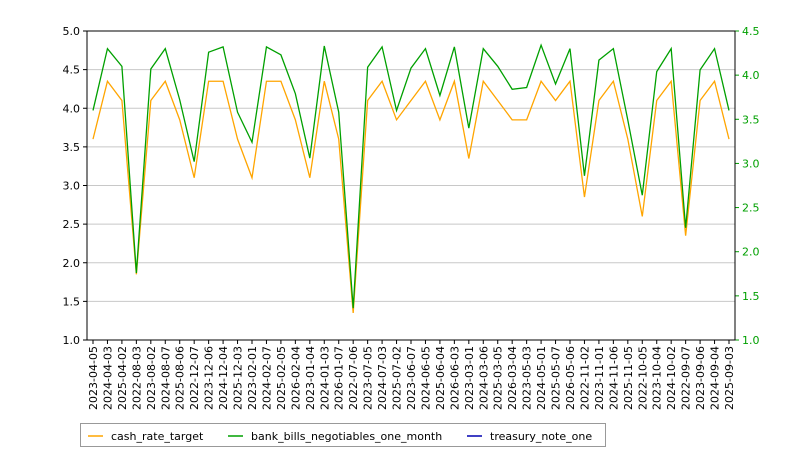 The image size is (800, 450). I want to click on x-tick-label: 2025-09-03, so click(729, 378).